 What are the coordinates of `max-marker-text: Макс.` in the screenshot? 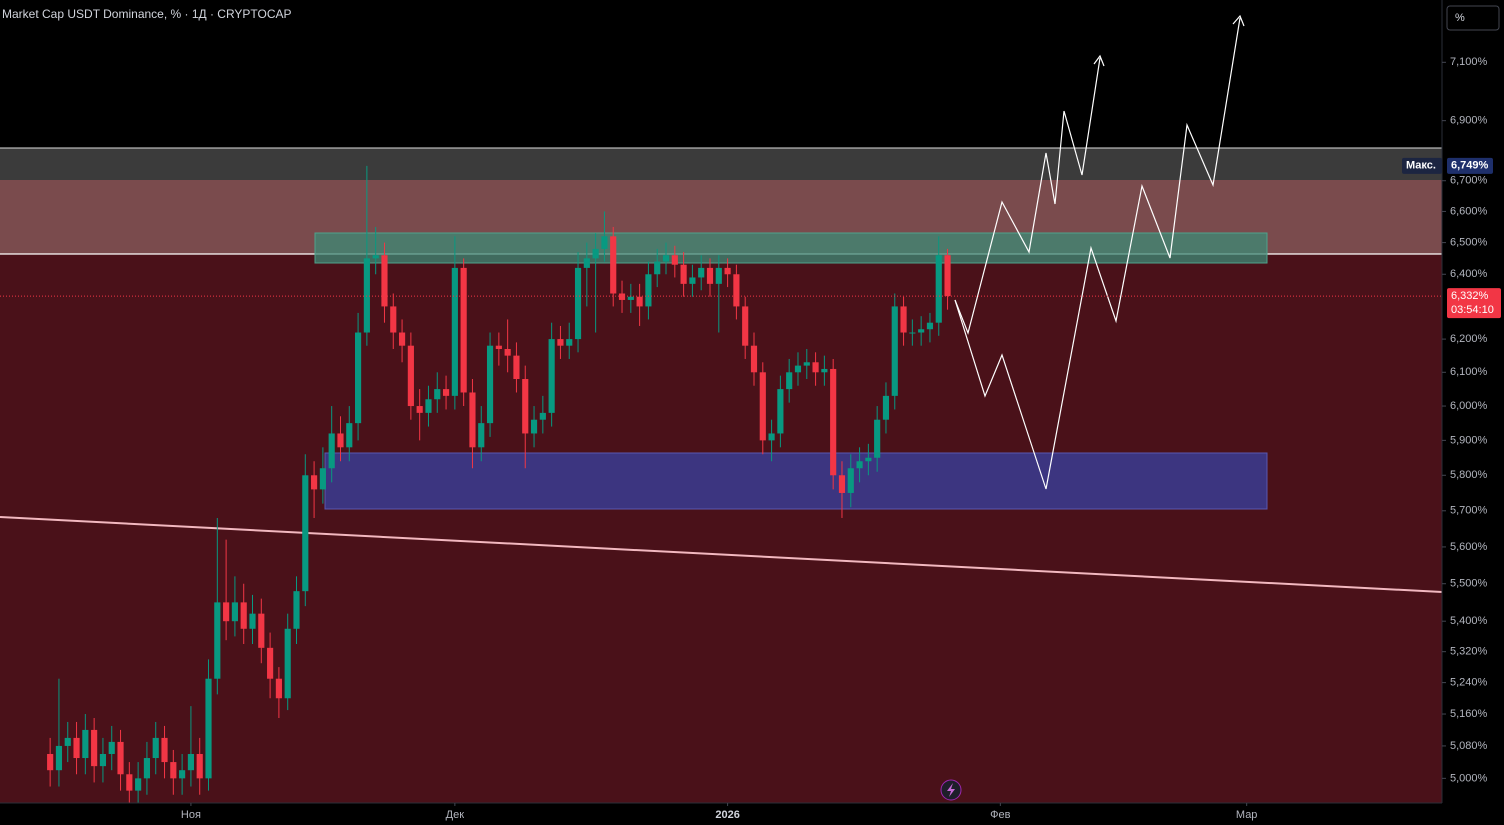 It's located at (1421, 166).